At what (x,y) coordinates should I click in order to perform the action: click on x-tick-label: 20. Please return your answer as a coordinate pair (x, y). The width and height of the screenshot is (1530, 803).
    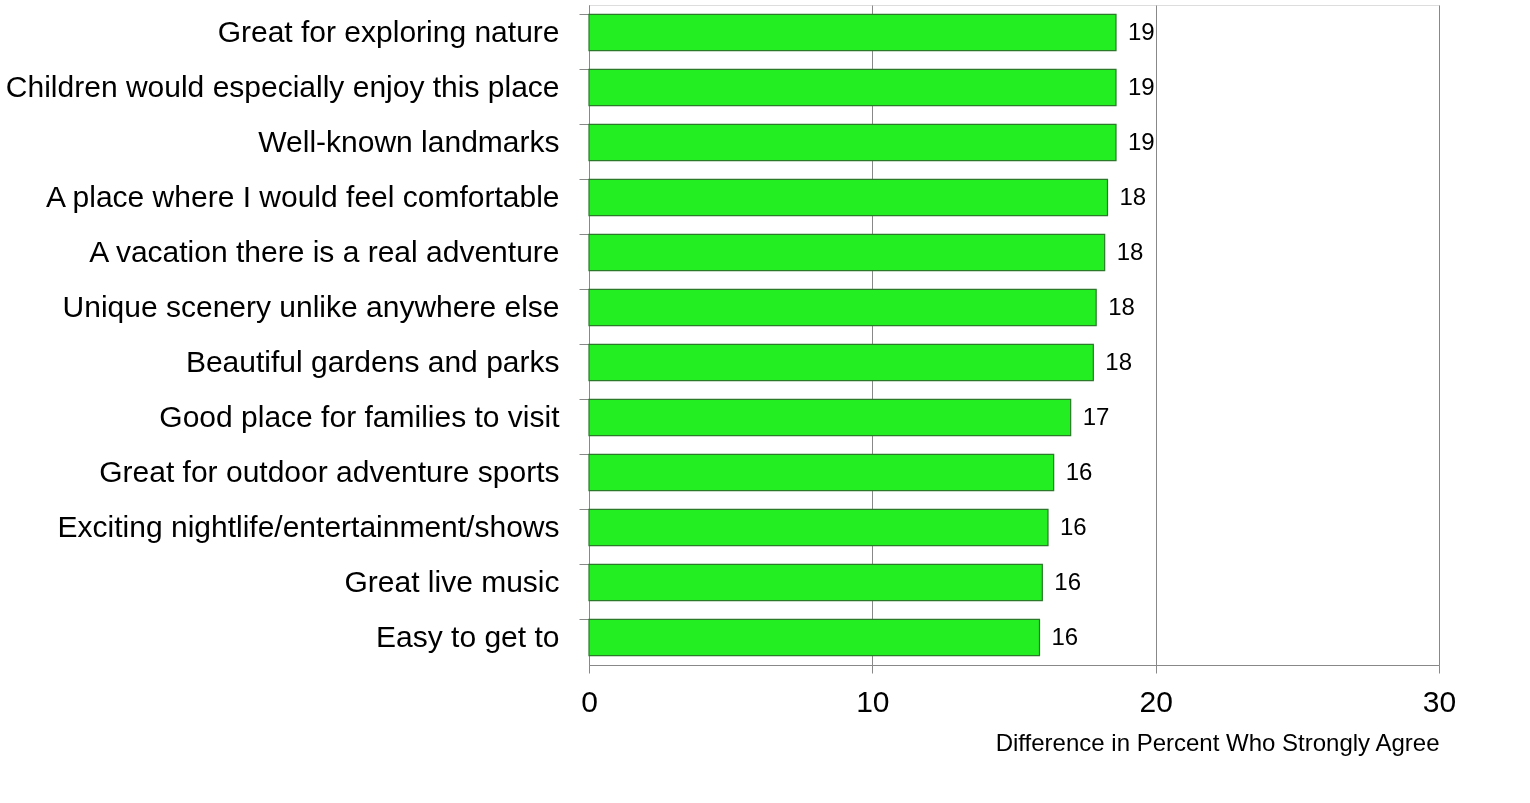
    Looking at the image, I should click on (1156, 701).